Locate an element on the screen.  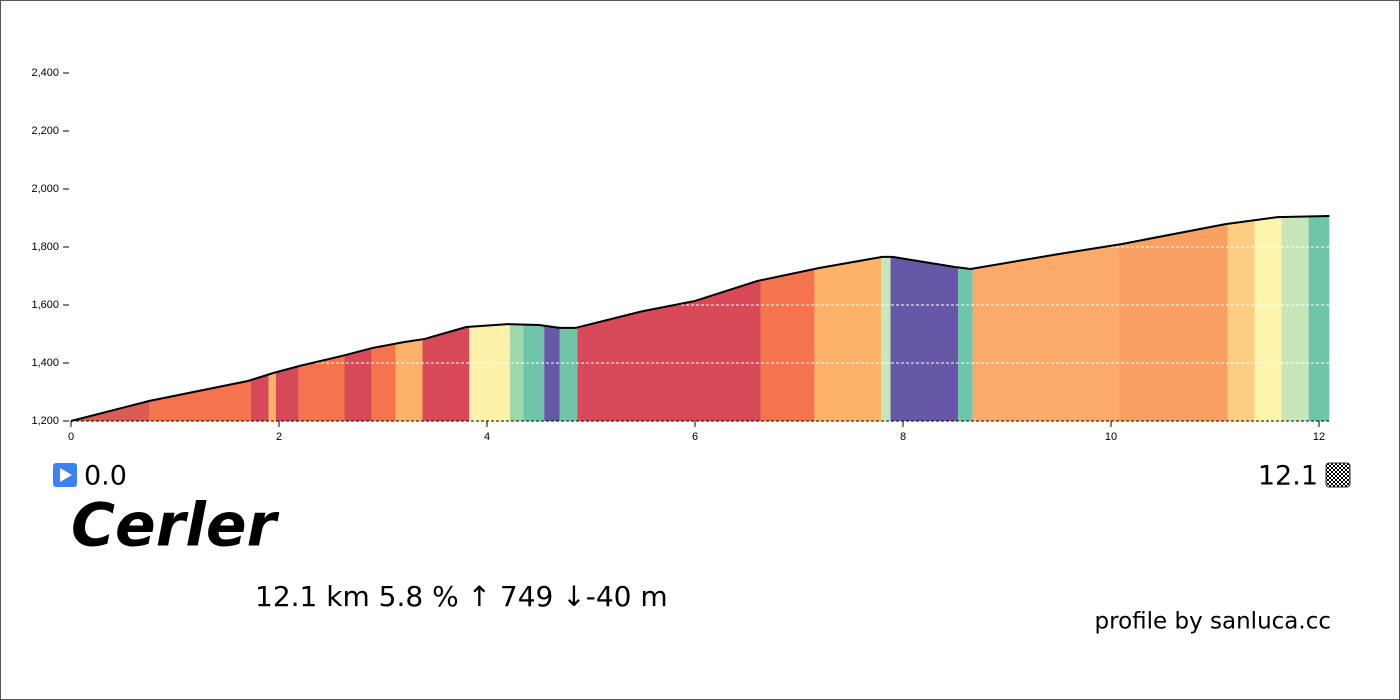
credit: profile by sanluca.cc is located at coordinates (1213, 622).